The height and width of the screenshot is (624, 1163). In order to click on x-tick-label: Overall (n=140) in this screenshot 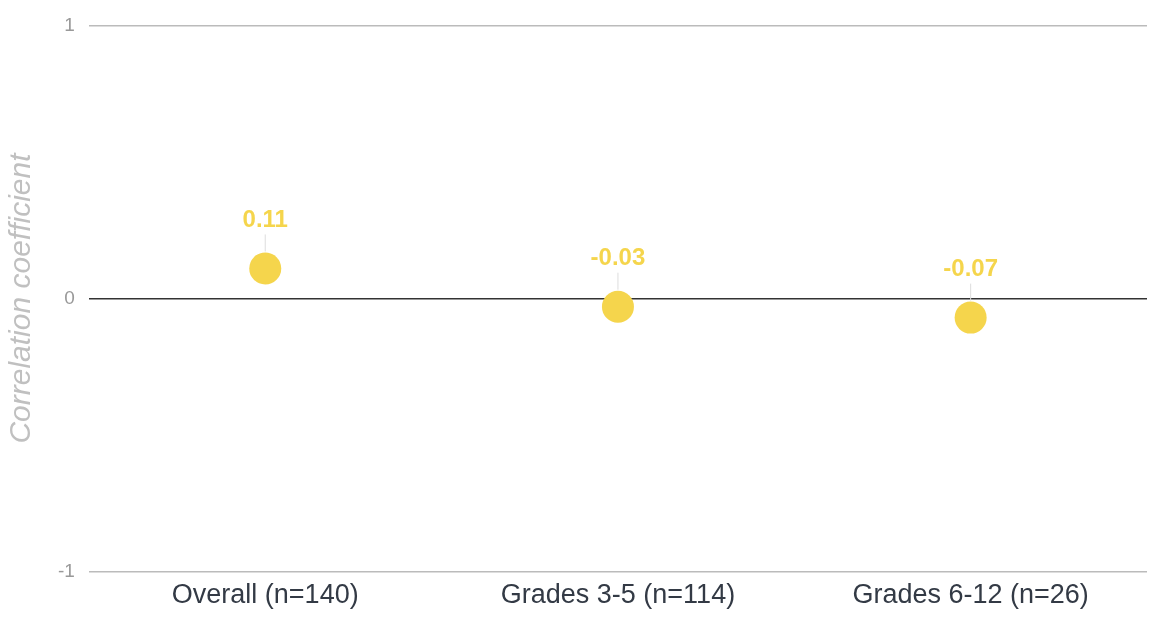, I will do `click(265, 594)`.